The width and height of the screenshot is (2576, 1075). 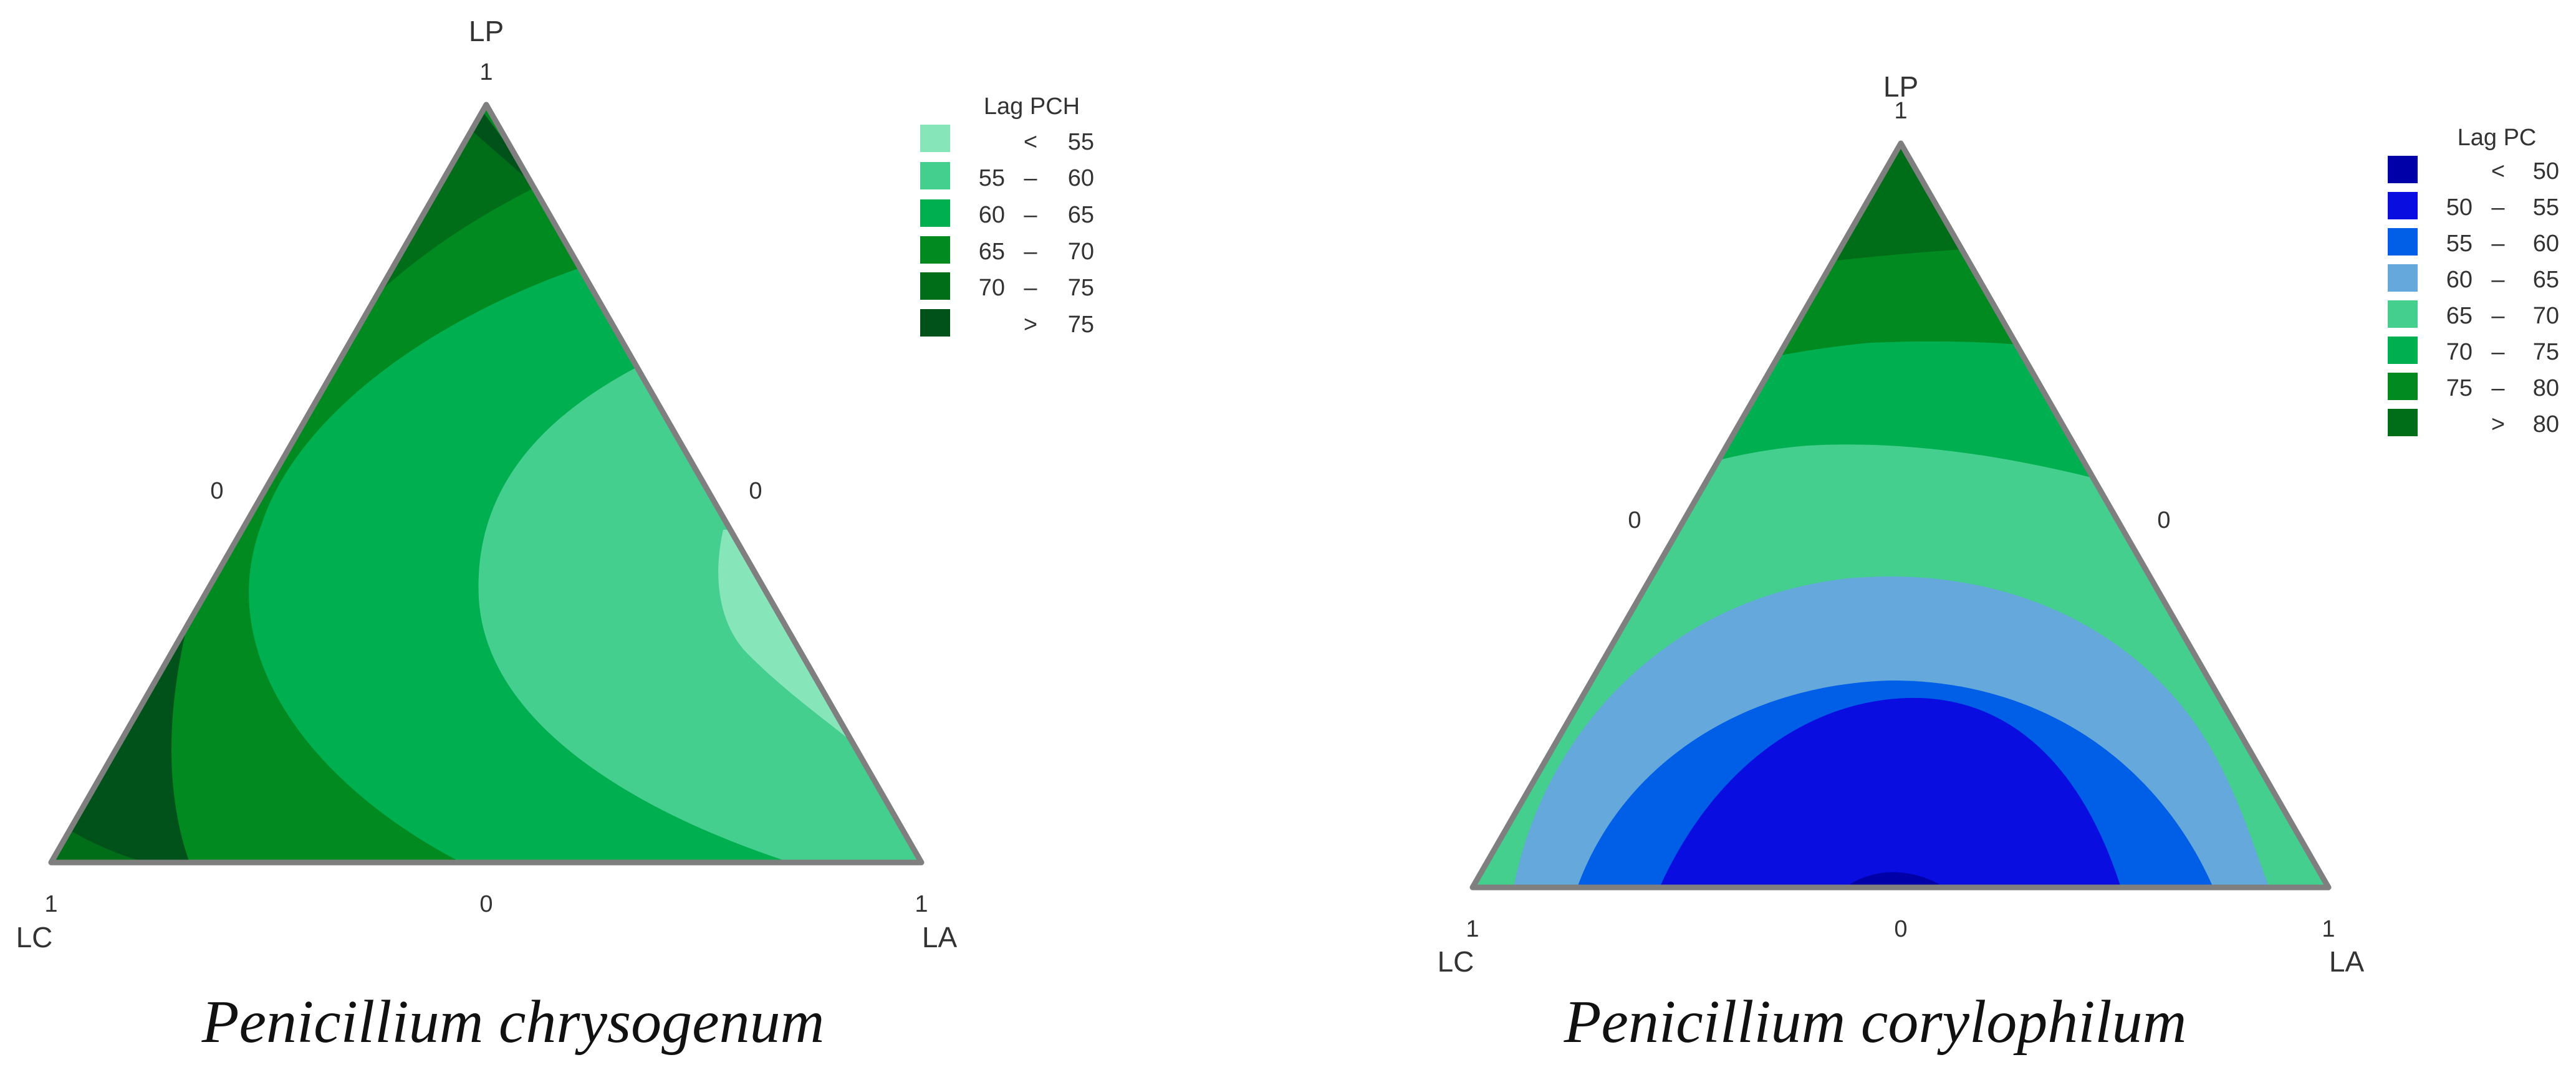 What do you see at coordinates (1007, 323) in the screenshot?
I see `legend-entry: > 75` at bounding box center [1007, 323].